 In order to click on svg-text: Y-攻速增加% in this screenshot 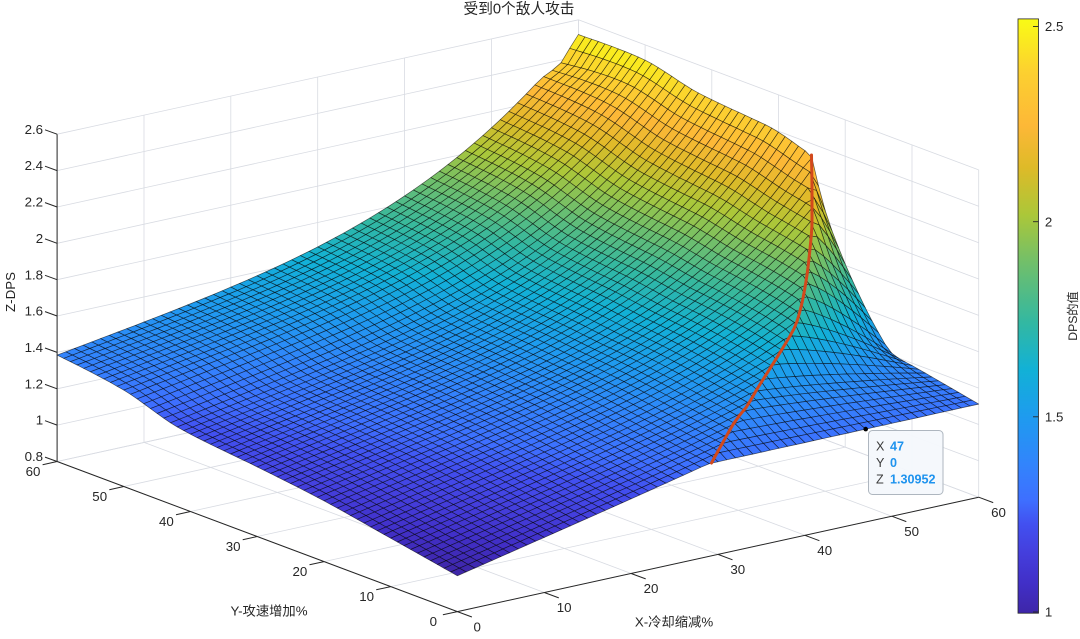, I will do `click(268, 611)`.